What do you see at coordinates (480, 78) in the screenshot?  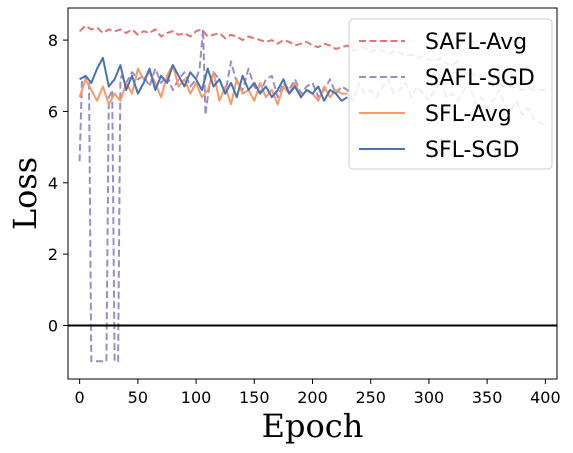 I see `legend-label-safl-sgd: SAFL-SGD` at bounding box center [480, 78].